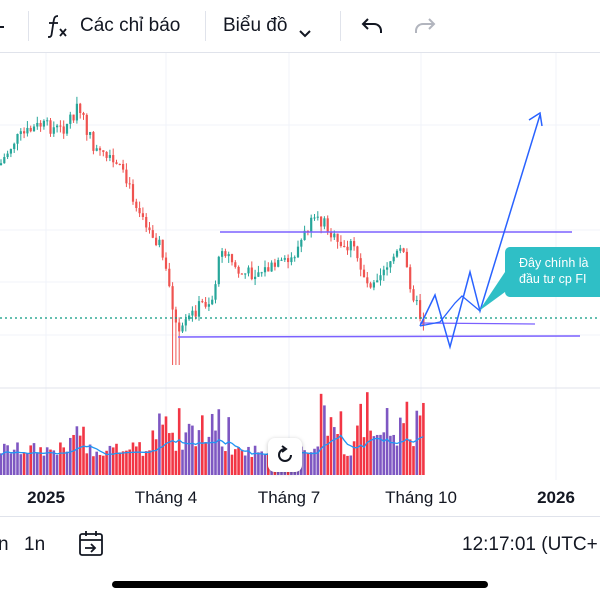  What do you see at coordinates (477, 323) in the screenshot?
I see `short-trendline` at bounding box center [477, 323].